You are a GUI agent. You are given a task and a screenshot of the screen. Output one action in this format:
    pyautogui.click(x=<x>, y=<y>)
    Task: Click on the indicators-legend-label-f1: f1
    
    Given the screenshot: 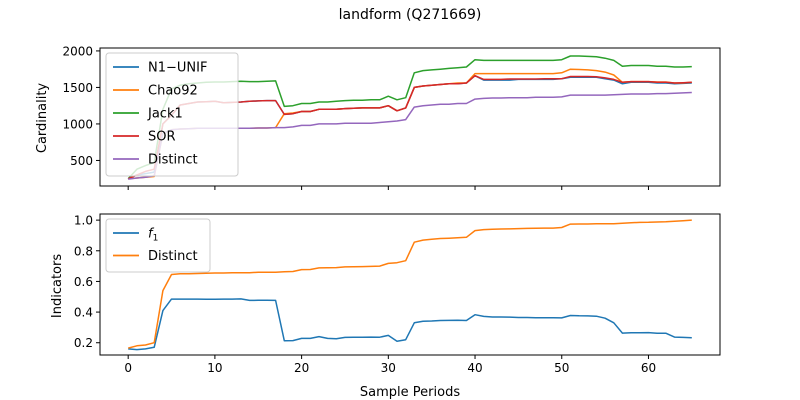 What is the action you would take?
    pyautogui.click(x=153, y=235)
    